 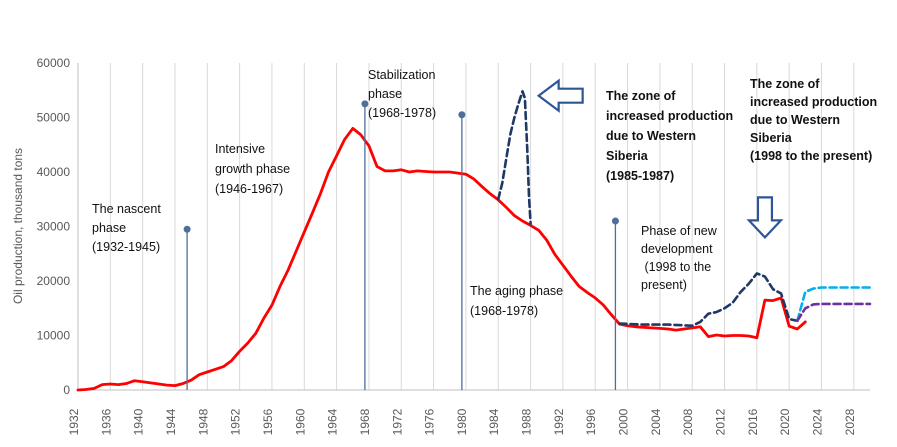 What do you see at coordinates (591, 421) in the screenshot?
I see `x-tick-label-16: 1996` at bounding box center [591, 421].